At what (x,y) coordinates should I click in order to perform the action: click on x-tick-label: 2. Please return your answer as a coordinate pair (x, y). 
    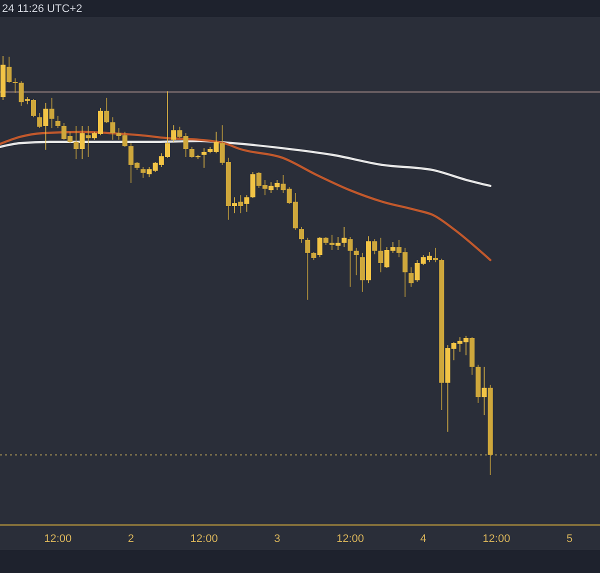
    Looking at the image, I should click on (131, 539).